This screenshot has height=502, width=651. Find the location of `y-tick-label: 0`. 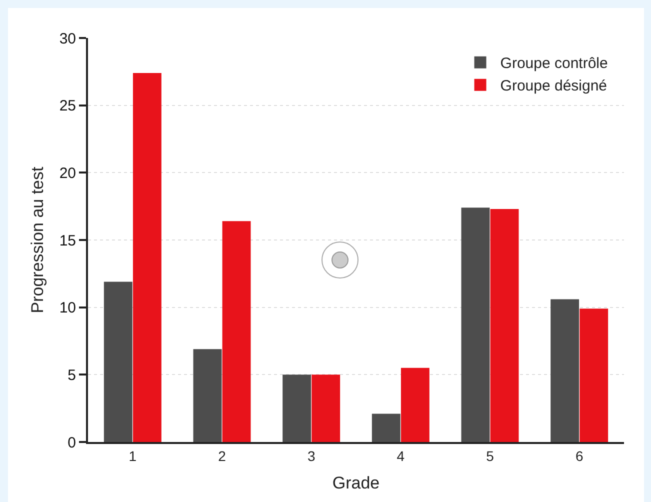

y-tick-label: 0 is located at coordinates (72, 443).